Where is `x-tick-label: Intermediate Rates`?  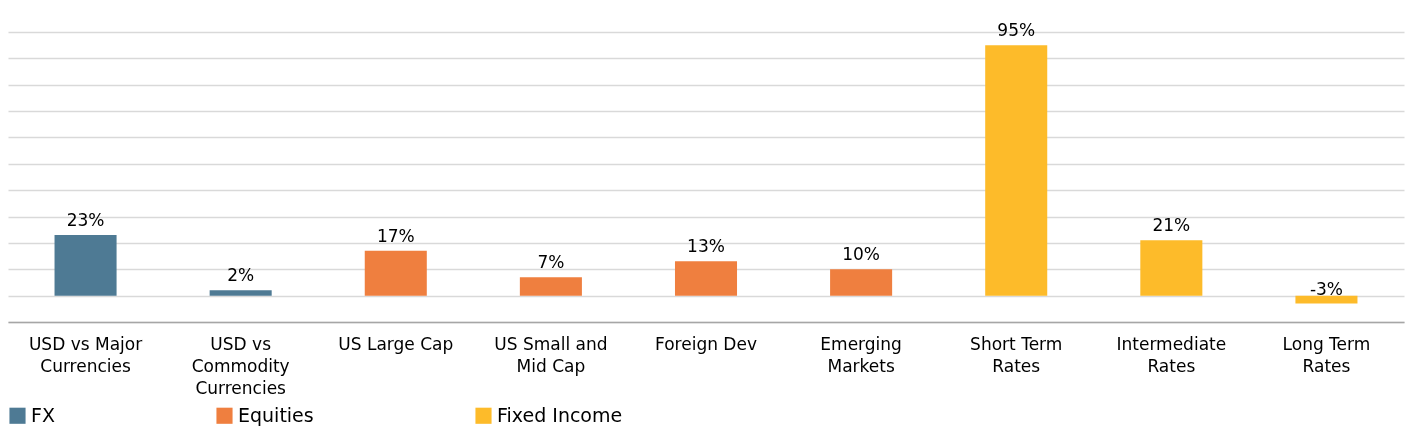
x-tick-label: Intermediate Rates is located at coordinates (1171, 354).